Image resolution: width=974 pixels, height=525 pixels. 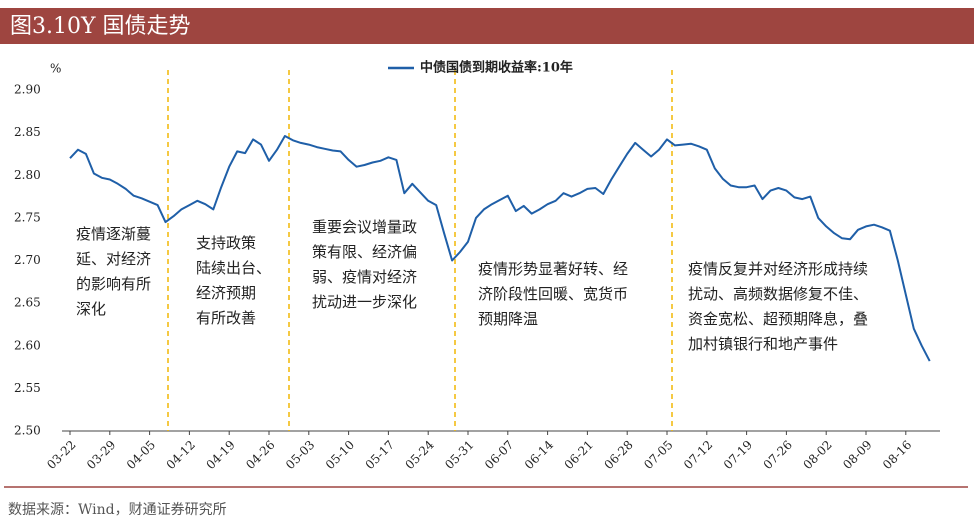 What do you see at coordinates (27, 175) in the screenshot?
I see `y-tick-label: 2.80` at bounding box center [27, 175].